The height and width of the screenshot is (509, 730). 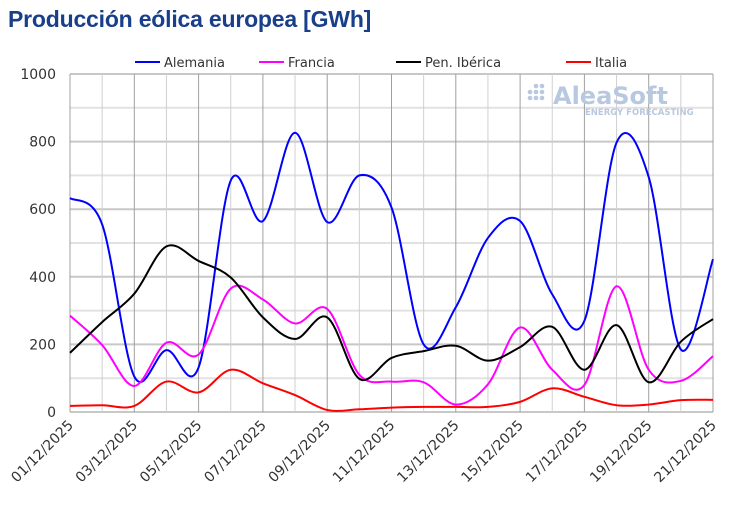 I want to click on series-line-italia, so click(x=391, y=390).